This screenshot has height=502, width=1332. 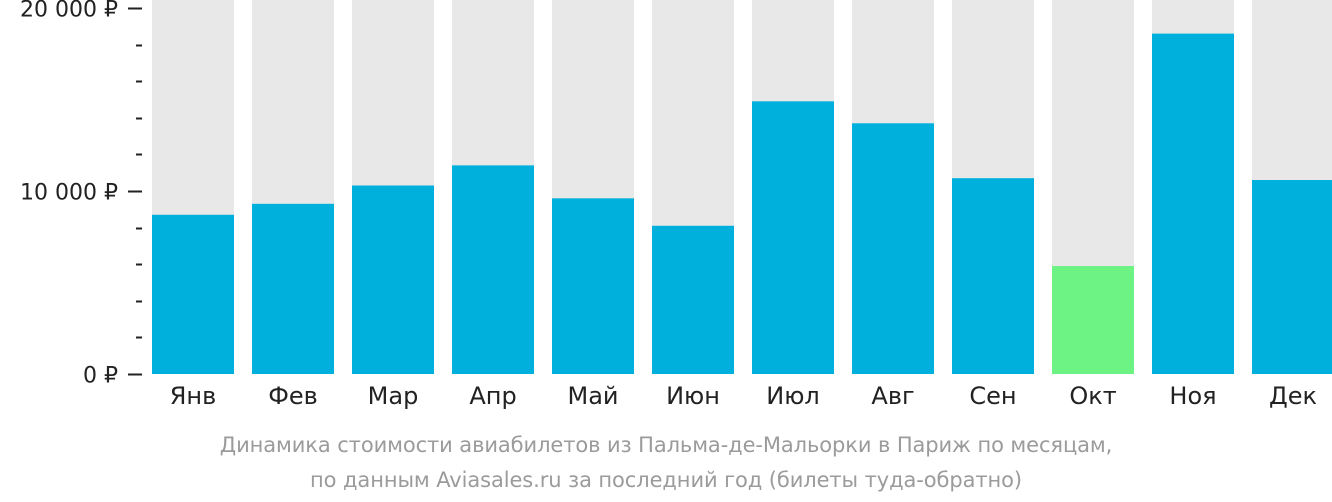 I want to click on y-axis: 0 ₽ 10 000 ₽ 20 000 ₽, so click(x=81, y=194).